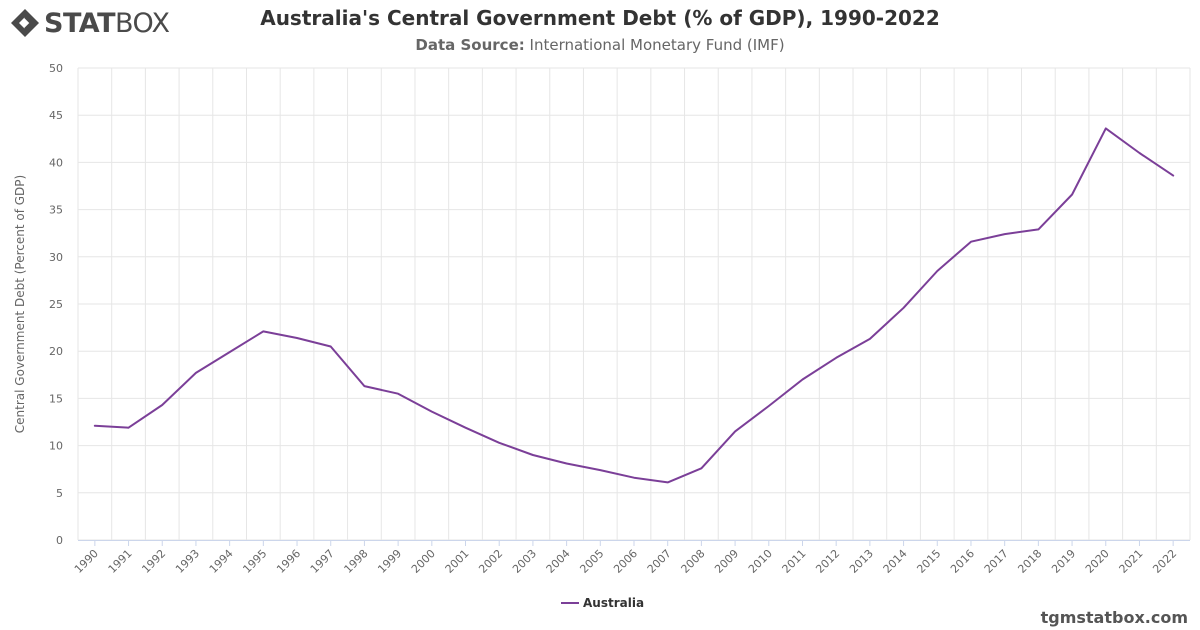  I want to click on x-tick-label-2019: 2019, so click(1063, 561).